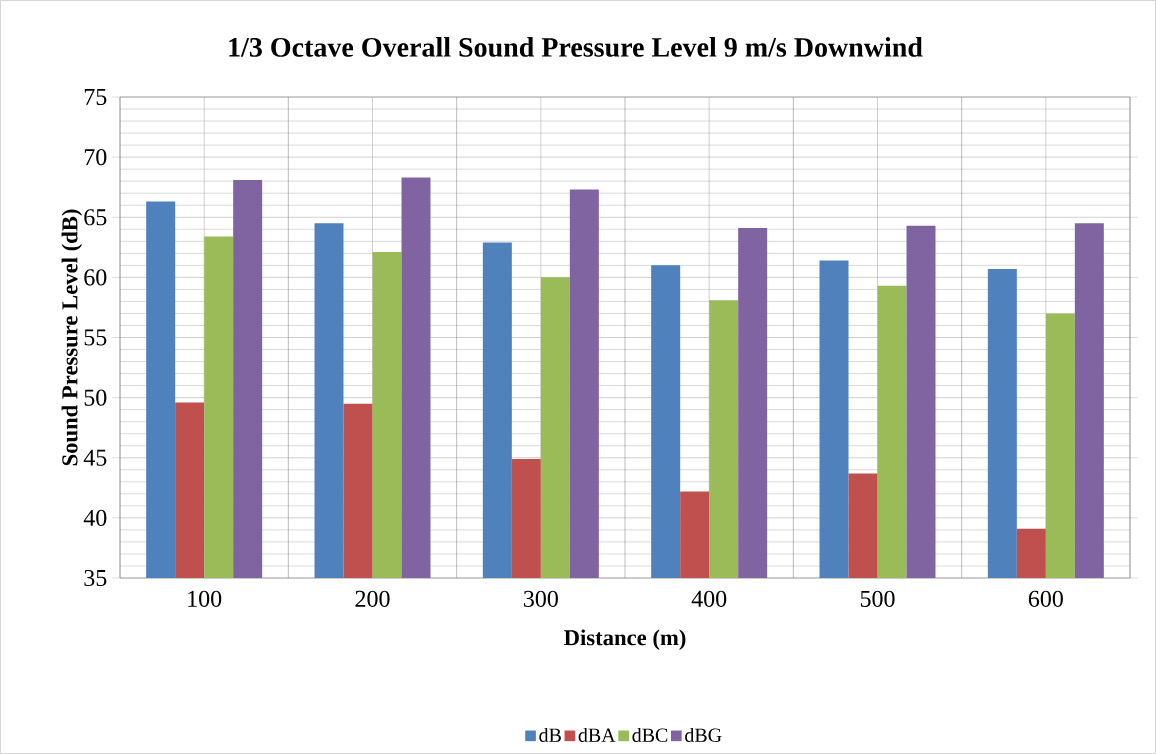  Describe the element at coordinates (95, 337) in the screenshot. I see `y-tick-label: 55` at that location.